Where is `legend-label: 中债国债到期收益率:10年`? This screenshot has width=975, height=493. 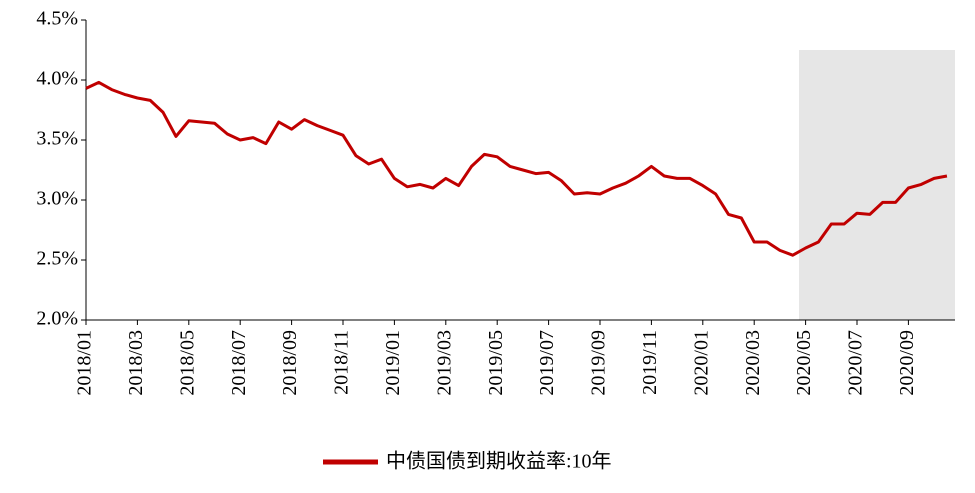
legend-label: 中债国债到期收益率:10年 is located at coordinates (499, 461).